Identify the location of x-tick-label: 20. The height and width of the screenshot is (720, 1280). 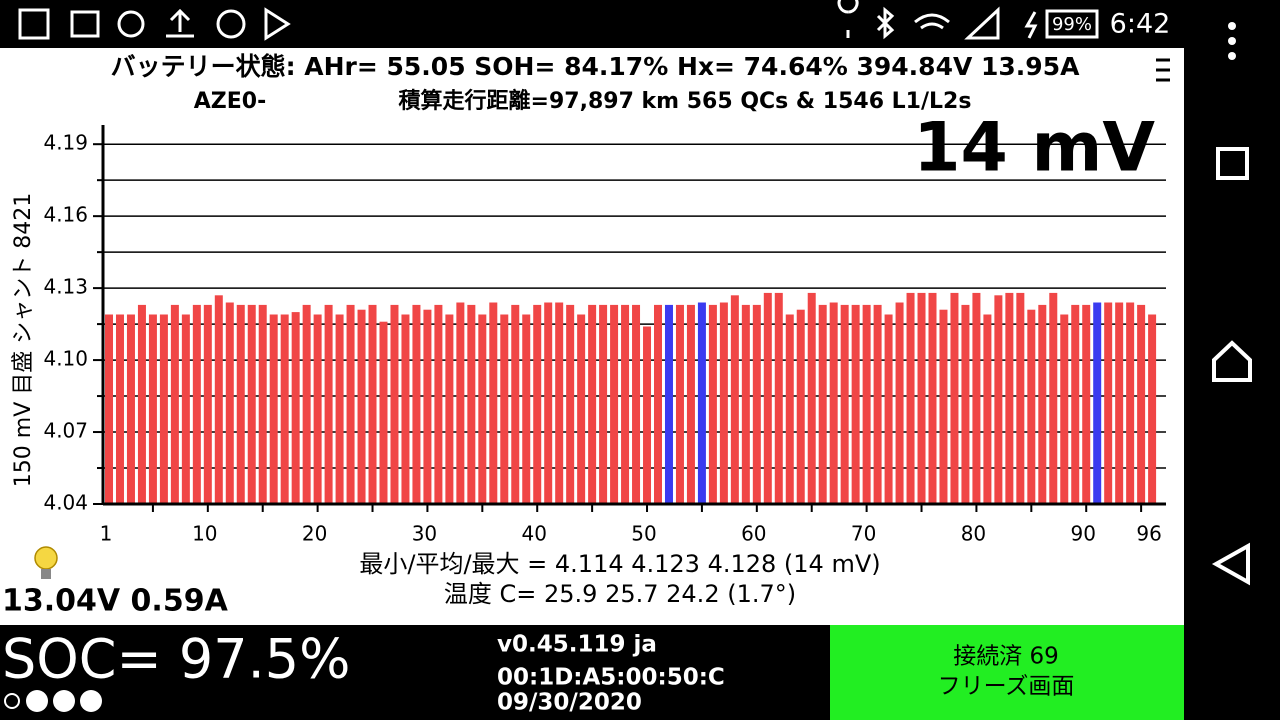
(314, 534).